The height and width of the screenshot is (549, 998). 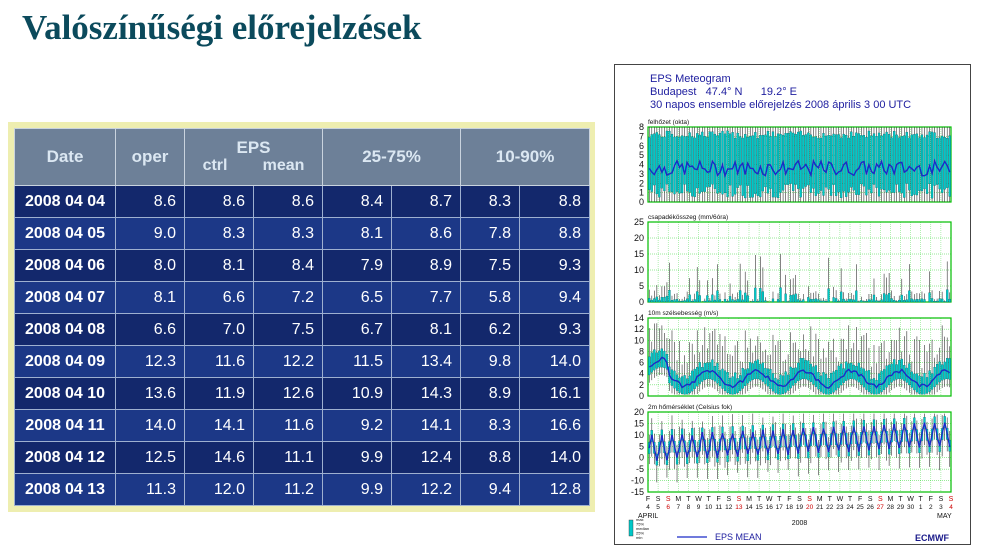 I want to click on x-day-label: 2, so click(x=931, y=507).